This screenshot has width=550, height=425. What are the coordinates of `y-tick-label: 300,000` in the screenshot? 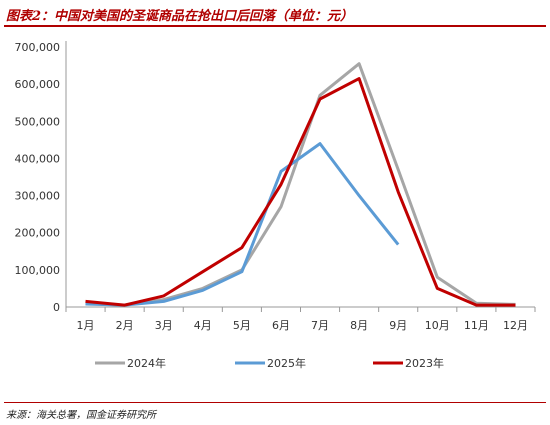 It's located at (38, 196).